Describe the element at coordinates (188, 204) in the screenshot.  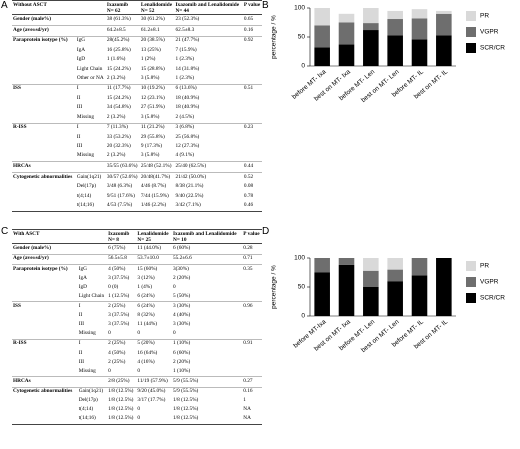
I see `cell: 3/42 (7.1%)` at that location.